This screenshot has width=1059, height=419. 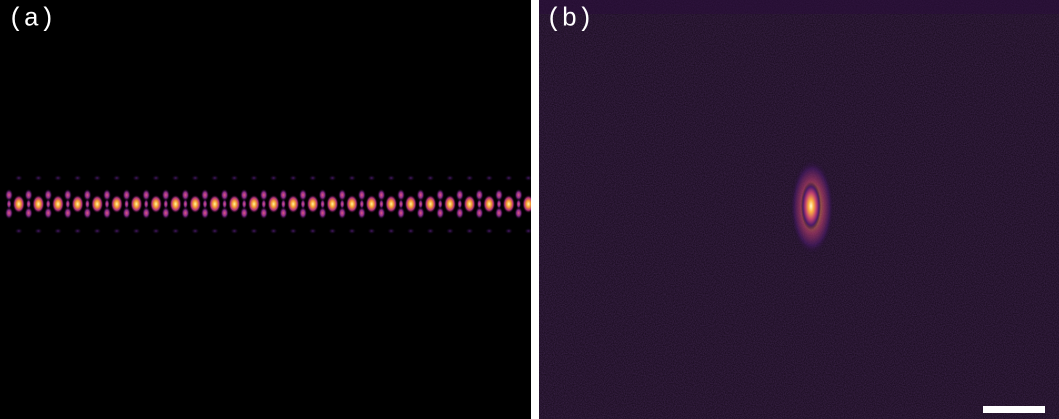 I want to click on panel-label: (b), so click(x=569, y=19).